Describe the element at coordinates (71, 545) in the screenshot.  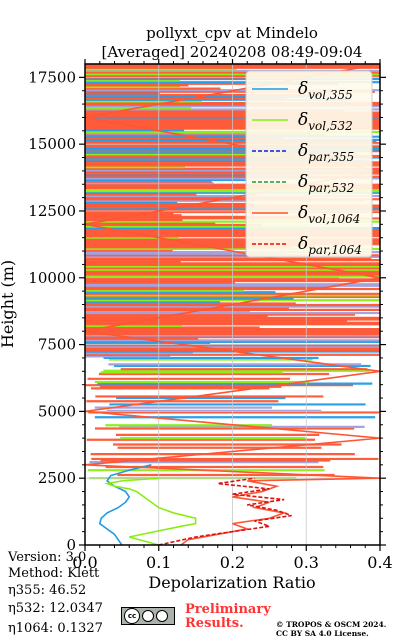
I see `y-tick-label: 0` at that location.